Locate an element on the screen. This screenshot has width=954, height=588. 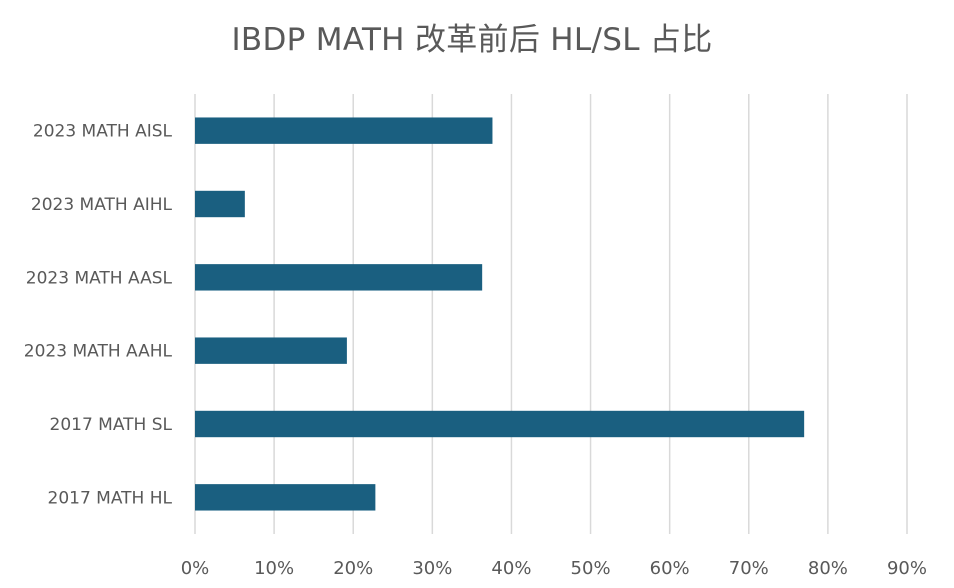
x-tick-label: 80% is located at coordinates (828, 568).